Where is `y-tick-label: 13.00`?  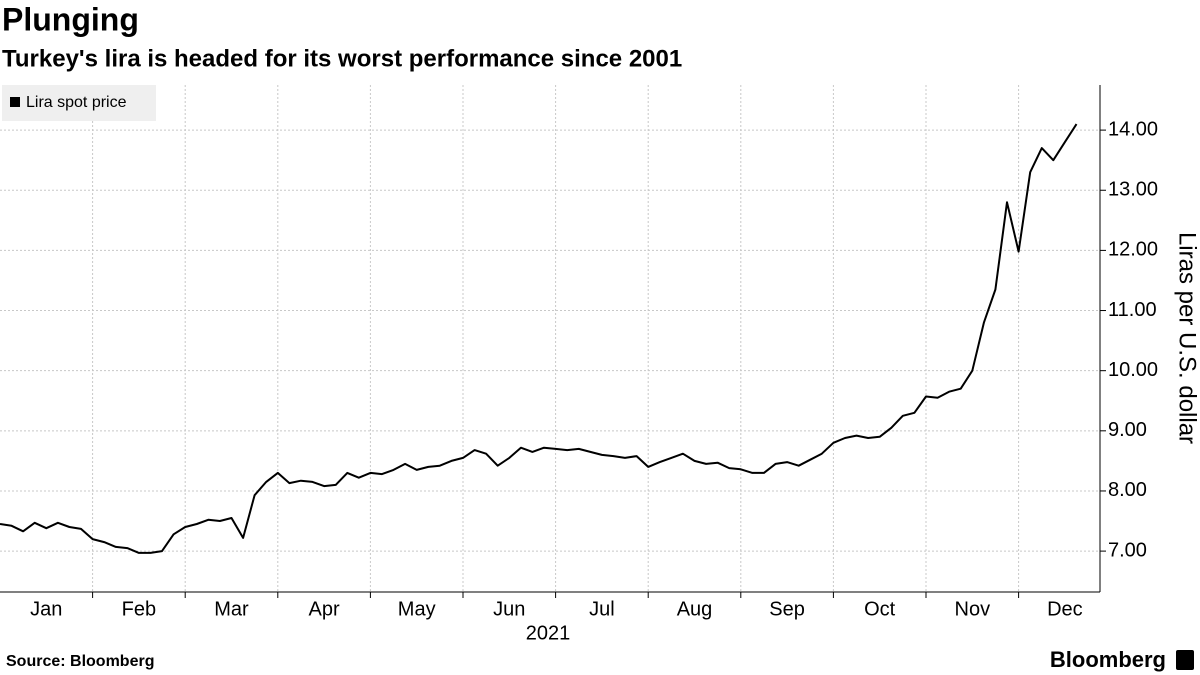
y-tick-label: 13.00 is located at coordinates (1133, 190).